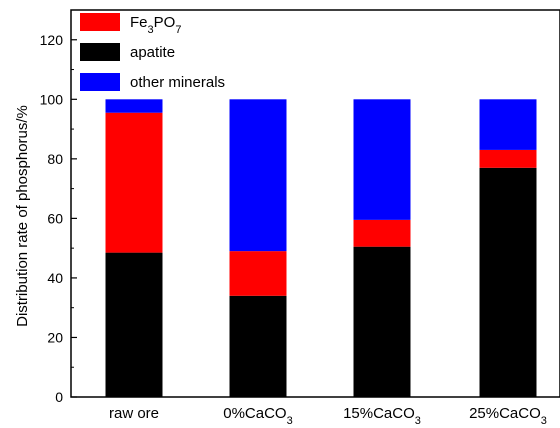 The height and width of the screenshot is (428, 560). What do you see at coordinates (505, 413) in the screenshot?
I see `x-tick-label-part: 25%CaCO` at bounding box center [505, 413].